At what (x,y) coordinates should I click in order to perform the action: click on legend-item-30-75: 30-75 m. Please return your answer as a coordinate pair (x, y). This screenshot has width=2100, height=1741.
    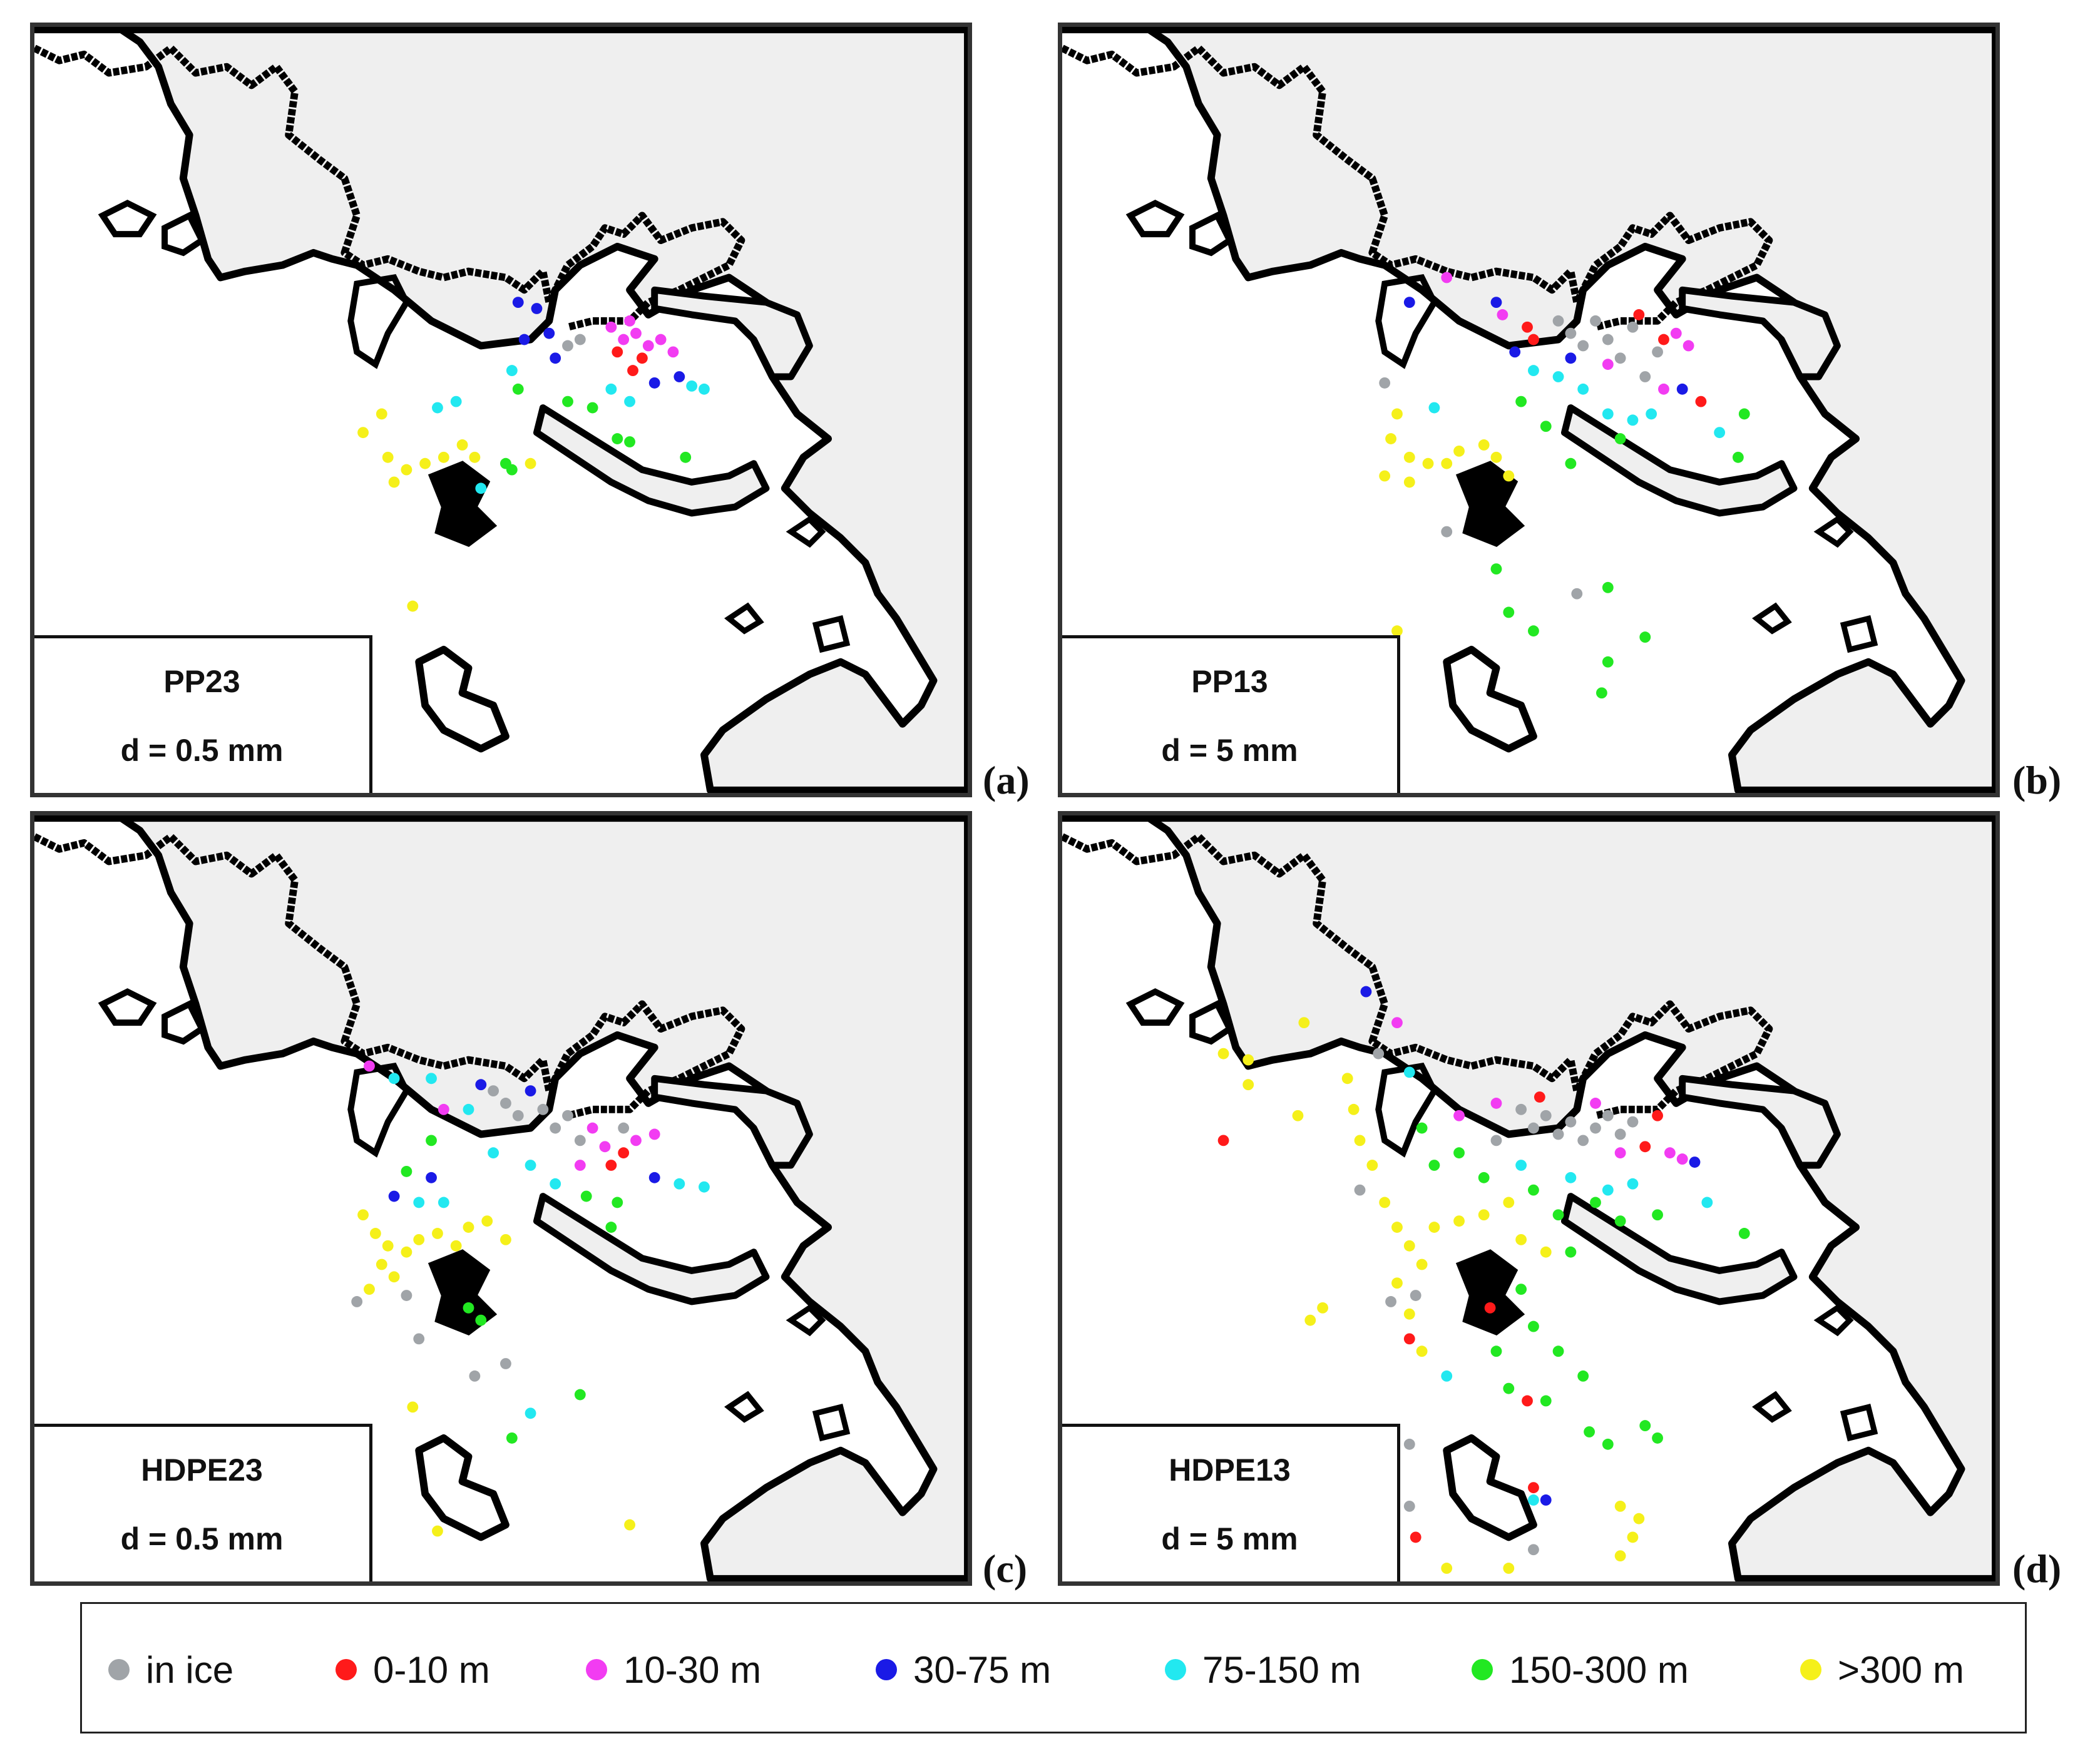
    Looking at the image, I should click on (963, 1670).